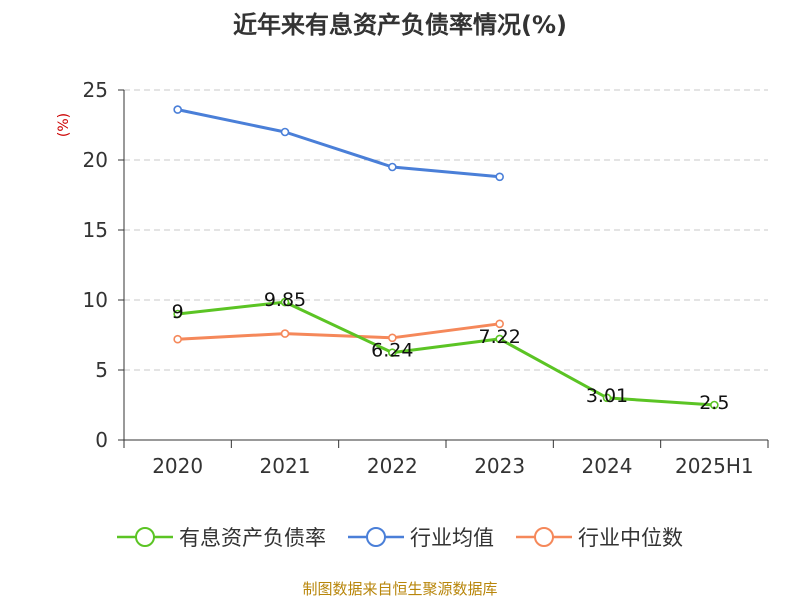 Image resolution: width=800 pixels, height=600 pixels. Describe the element at coordinates (607, 466) in the screenshot. I see `x-tick-label: 2024` at that location.